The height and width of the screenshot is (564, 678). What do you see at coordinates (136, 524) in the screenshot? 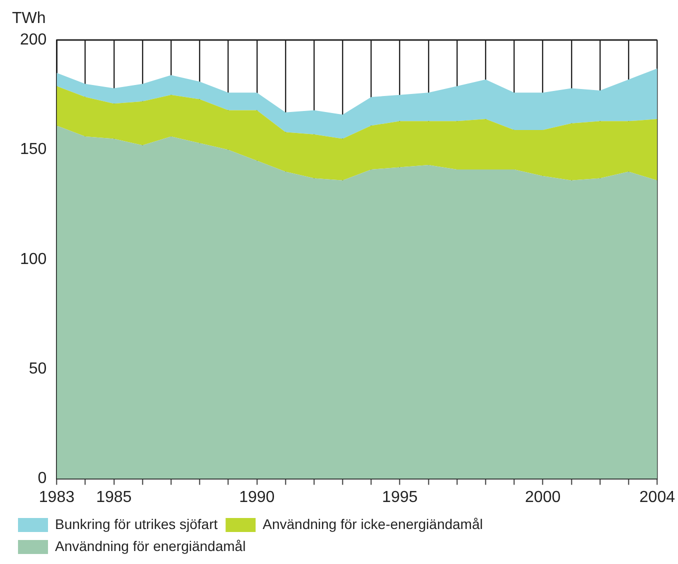
I see `legend-label: Bunkring för utrikes sjöfart` at bounding box center [136, 524].